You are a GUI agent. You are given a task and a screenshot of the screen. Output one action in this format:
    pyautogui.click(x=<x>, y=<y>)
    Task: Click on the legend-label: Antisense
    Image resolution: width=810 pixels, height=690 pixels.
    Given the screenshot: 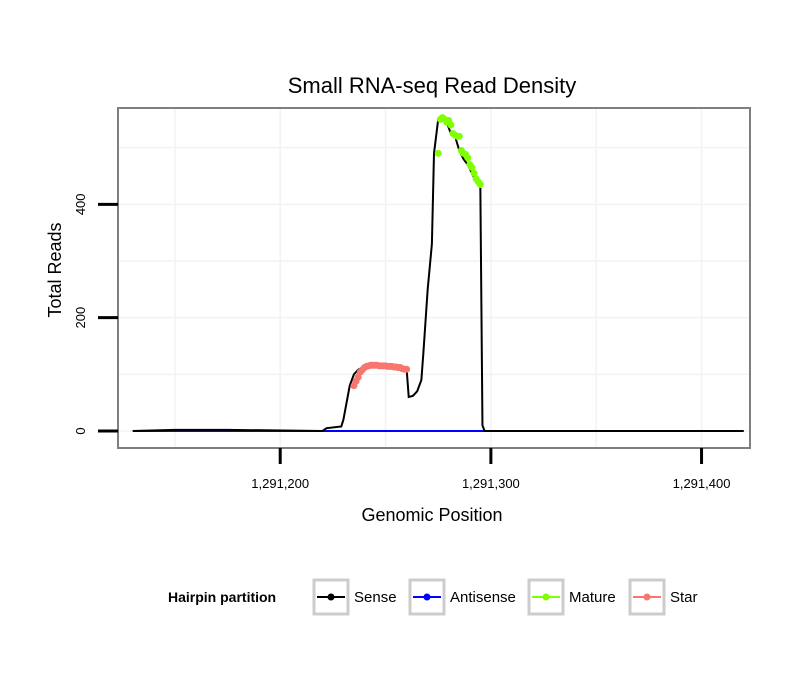 What is the action you would take?
    pyautogui.click(x=483, y=597)
    